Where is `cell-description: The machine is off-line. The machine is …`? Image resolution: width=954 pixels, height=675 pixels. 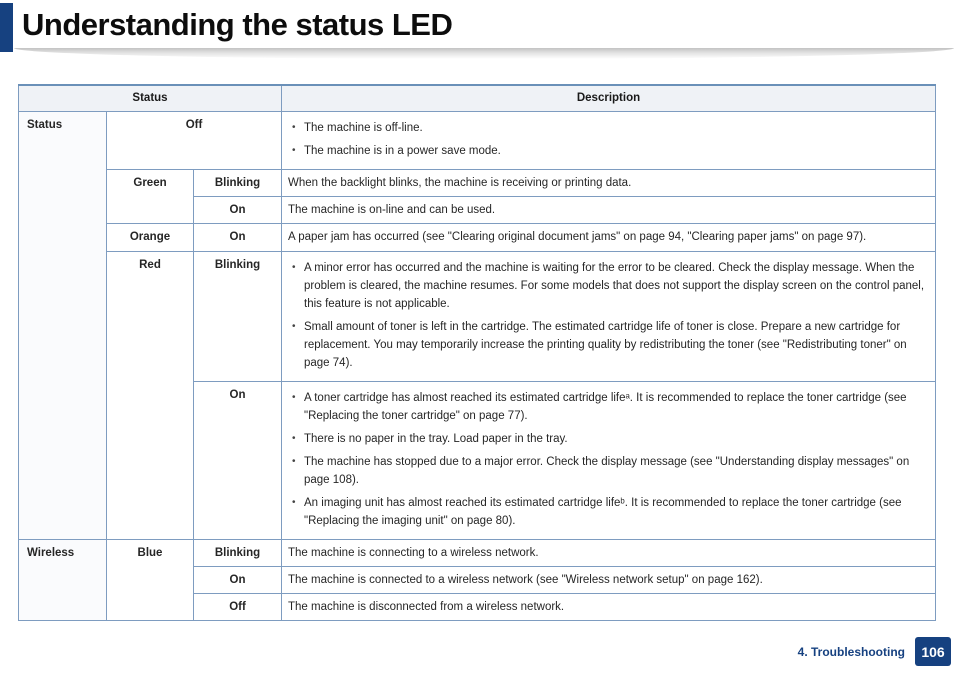
cell-description: The machine is off-line. The machine is … is located at coordinates (608, 140).